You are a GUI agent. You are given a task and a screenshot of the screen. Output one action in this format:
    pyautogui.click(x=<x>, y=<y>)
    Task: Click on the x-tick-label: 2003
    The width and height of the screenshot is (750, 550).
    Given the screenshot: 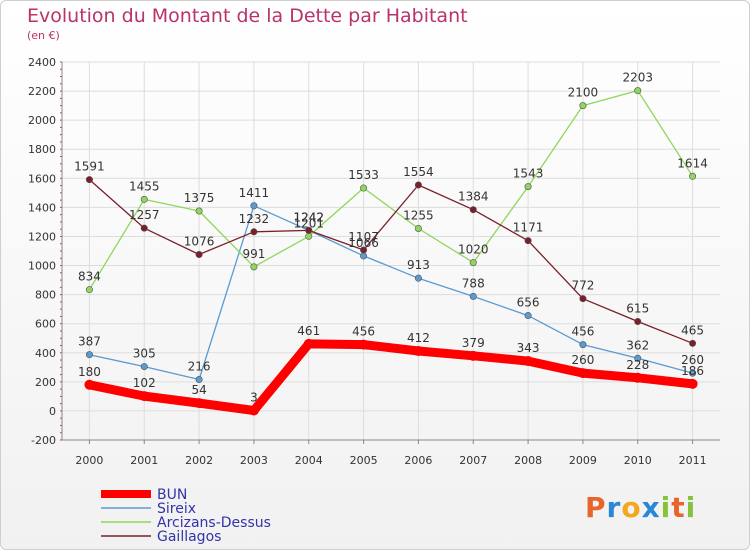 What is the action you would take?
    pyautogui.click(x=254, y=460)
    